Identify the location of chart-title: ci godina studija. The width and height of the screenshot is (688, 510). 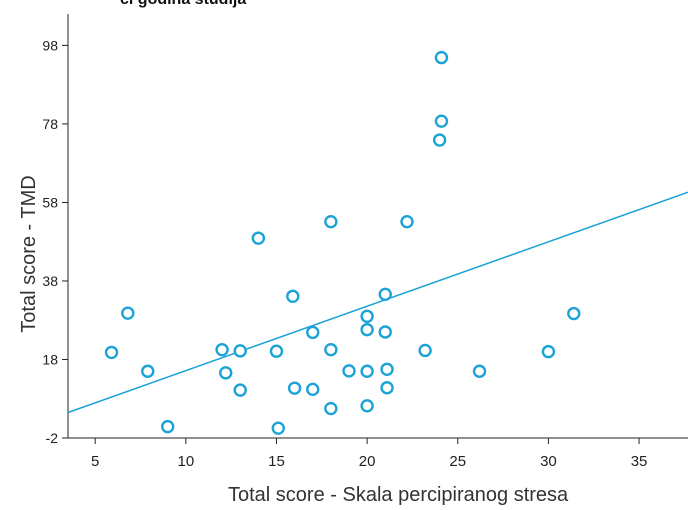
(183, 4).